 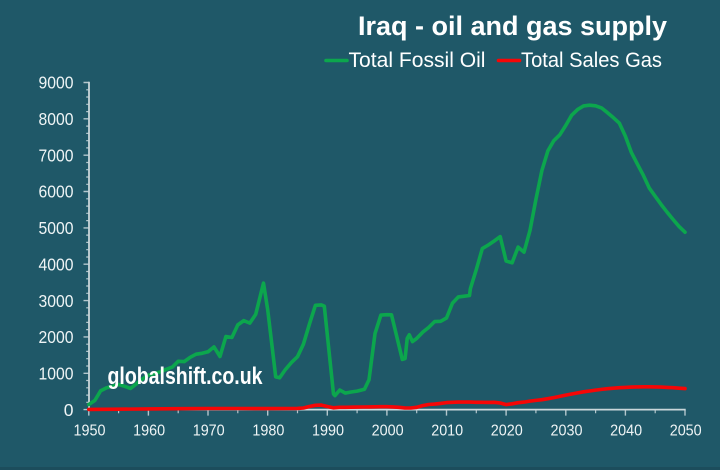 I want to click on svg-text: 8000, so click(x=56, y=119).